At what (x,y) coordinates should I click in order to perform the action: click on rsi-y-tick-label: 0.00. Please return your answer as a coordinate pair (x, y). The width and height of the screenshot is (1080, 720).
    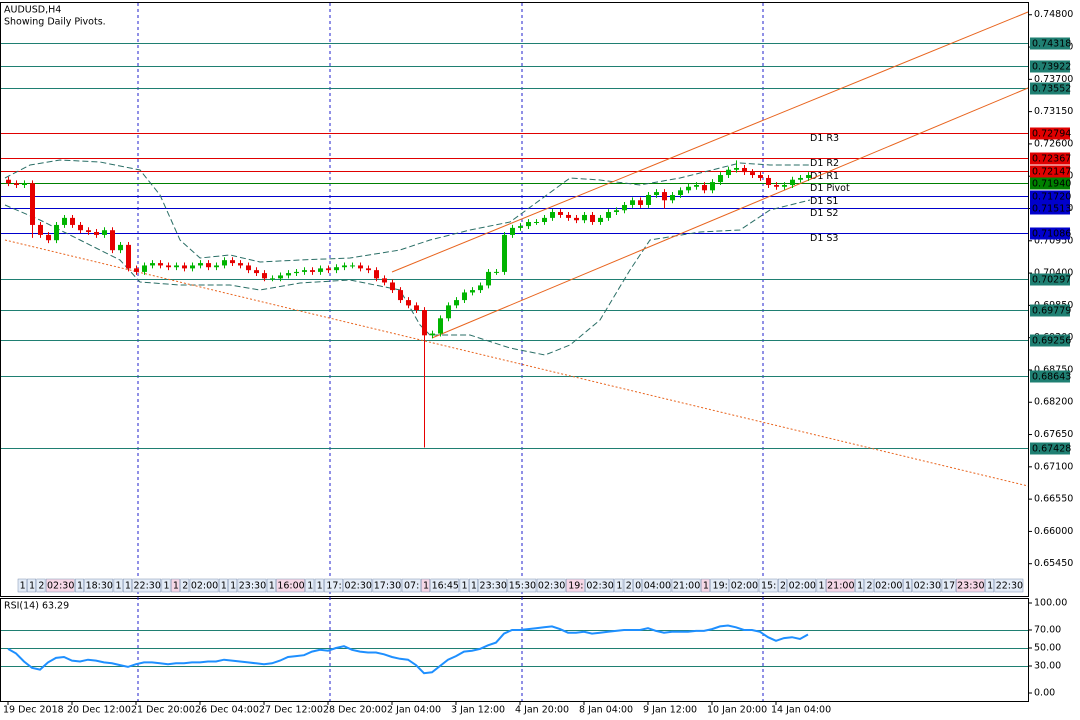
    Looking at the image, I should click on (1044, 693).